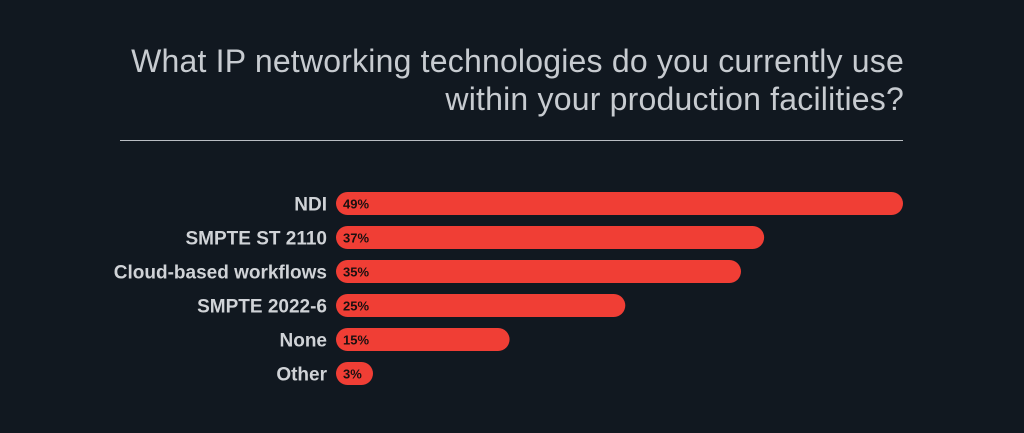 The height and width of the screenshot is (433, 1024). What do you see at coordinates (356, 340) in the screenshot?
I see `value-label: 15%` at bounding box center [356, 340].